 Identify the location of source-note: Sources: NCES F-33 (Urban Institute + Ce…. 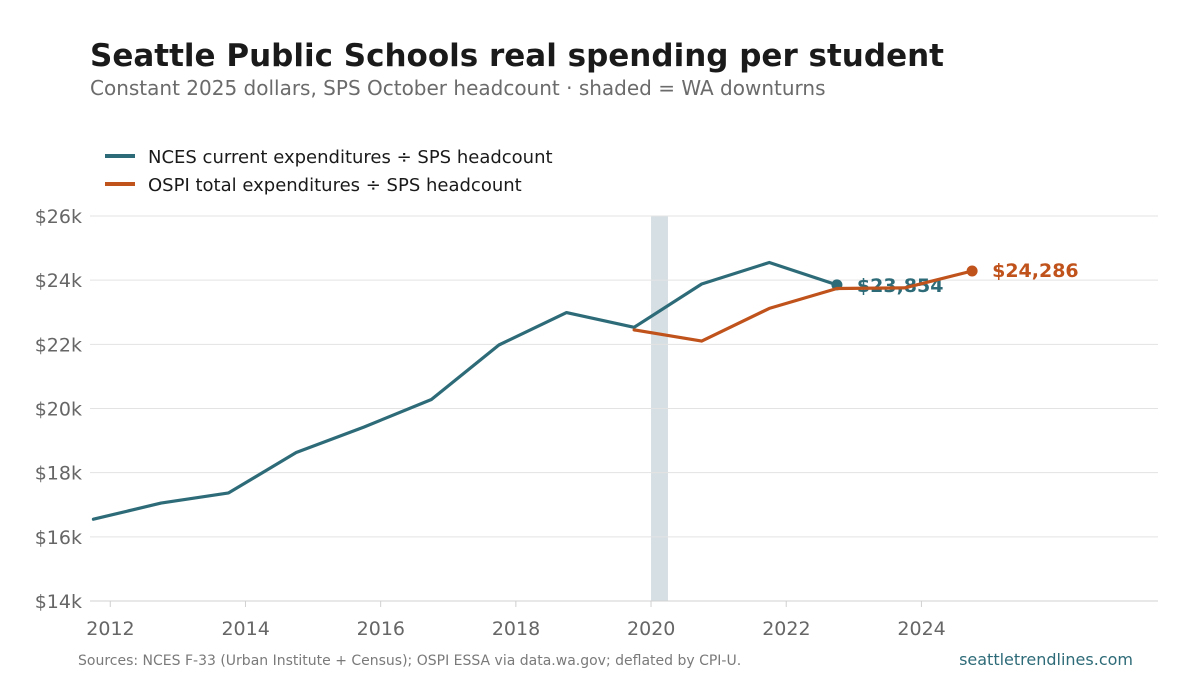
(409, 661).